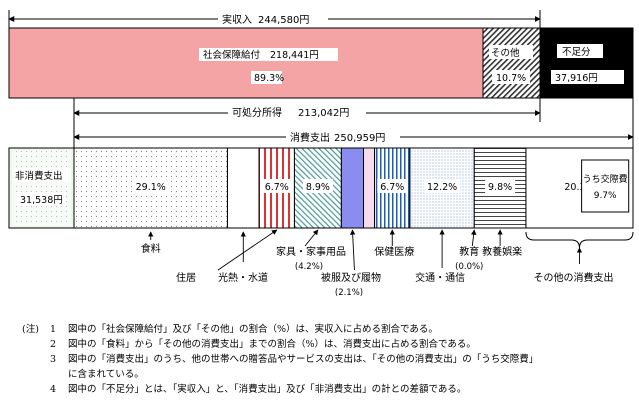  What do you see at coordinates (394, 251) in the screenshot?
I see `label-health: 保健医療` at bounding box center [394, 251].